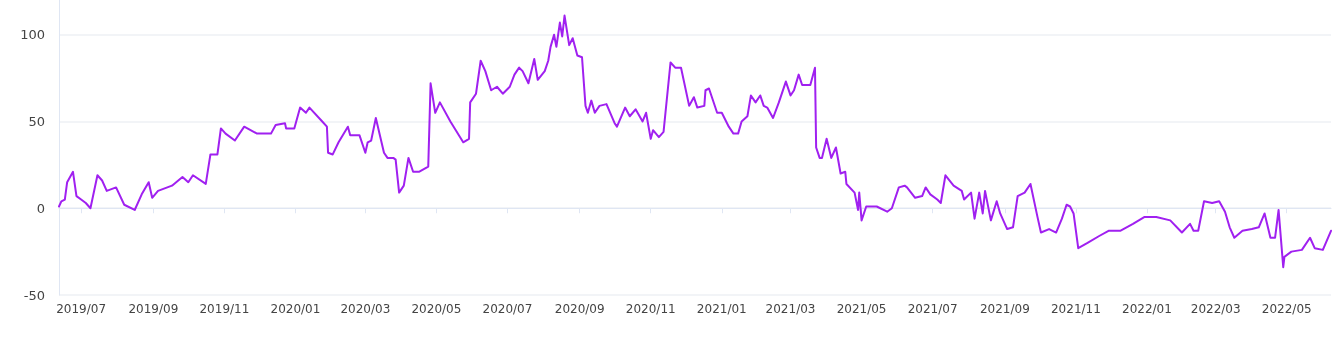  I want to click on x-tick-label: 2020/03, so click(365, 309).